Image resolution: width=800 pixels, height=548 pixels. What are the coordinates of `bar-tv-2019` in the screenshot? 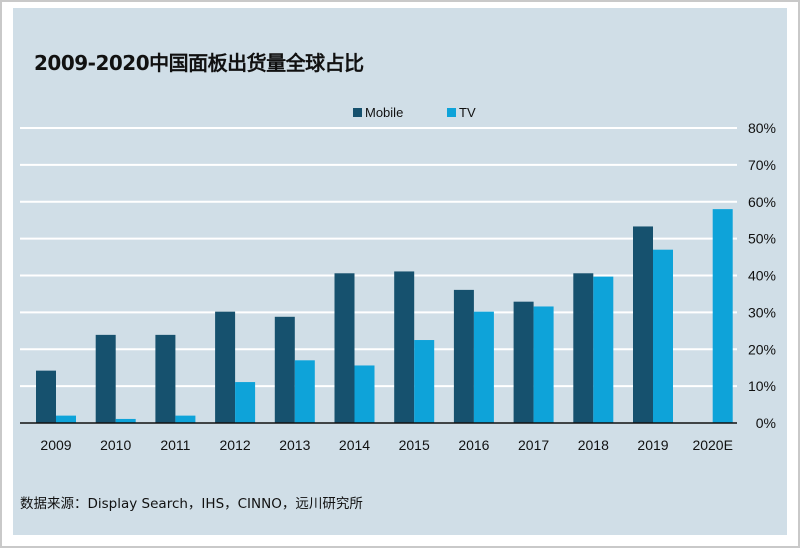 It's located at (663, 336).